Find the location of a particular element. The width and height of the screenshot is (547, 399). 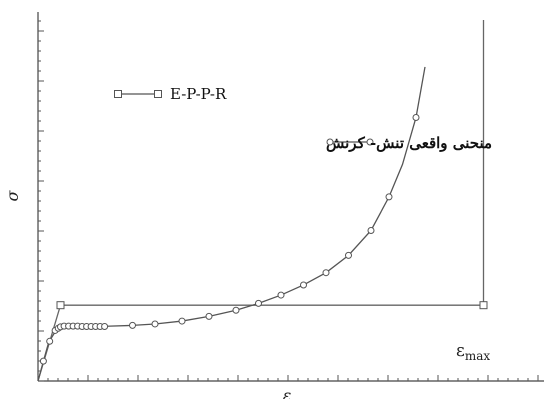

epsilon-max-annotation: εmax is located at coordinates (473, 352).